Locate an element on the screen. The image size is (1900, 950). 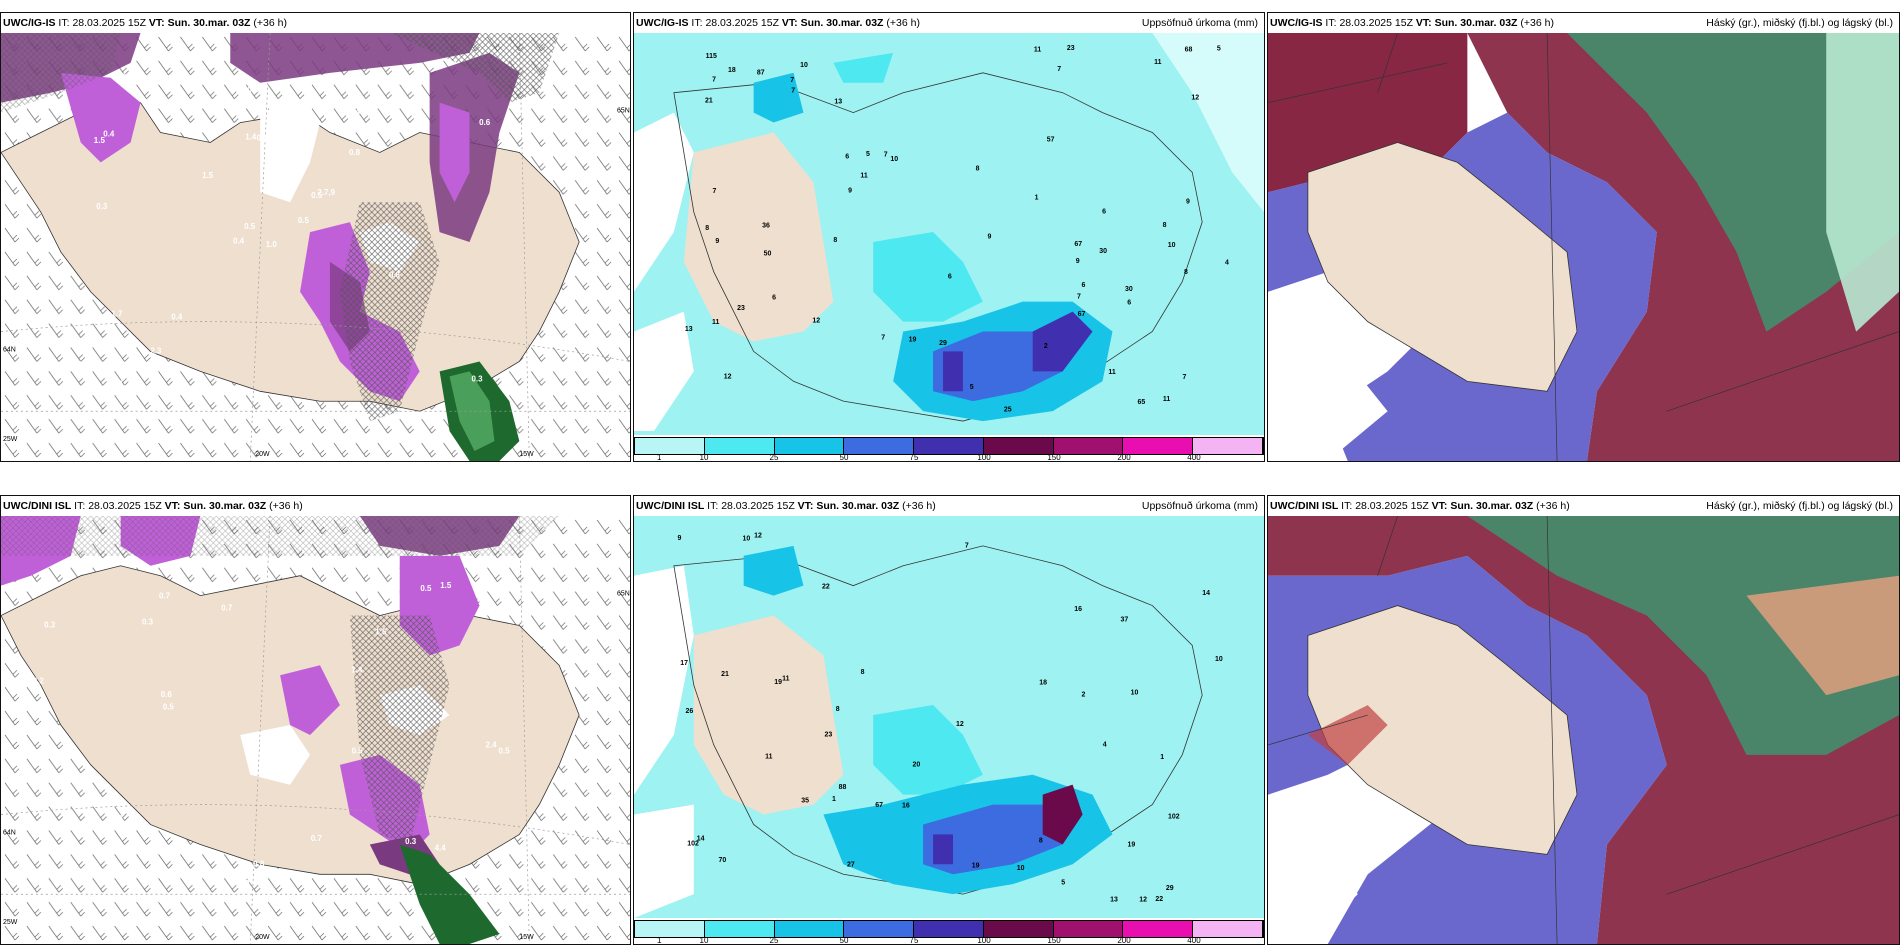
axis-label-25w: 25W is located at coordinates (10, 922).